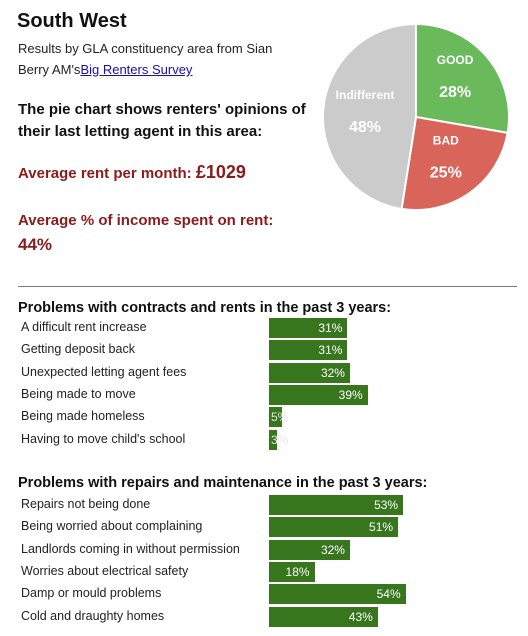 The image size is (528, 636). Describe the element at coordinates (136, 69) in the screenshot. I see `big-renters-survey-link: Big Renters Survey` at that location.